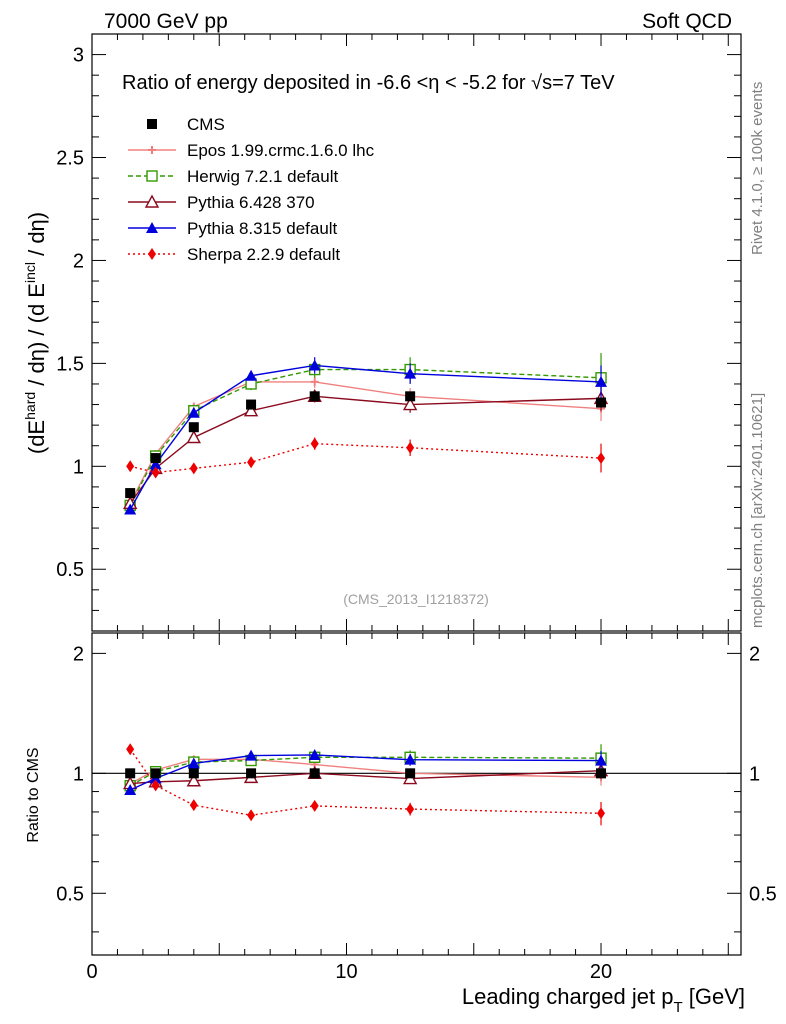 This screenshot has width=786, height=1024. Describe the element at coordinates (186, 124) in the screenshot. I see `legend-item-cms: CMS` at that location.